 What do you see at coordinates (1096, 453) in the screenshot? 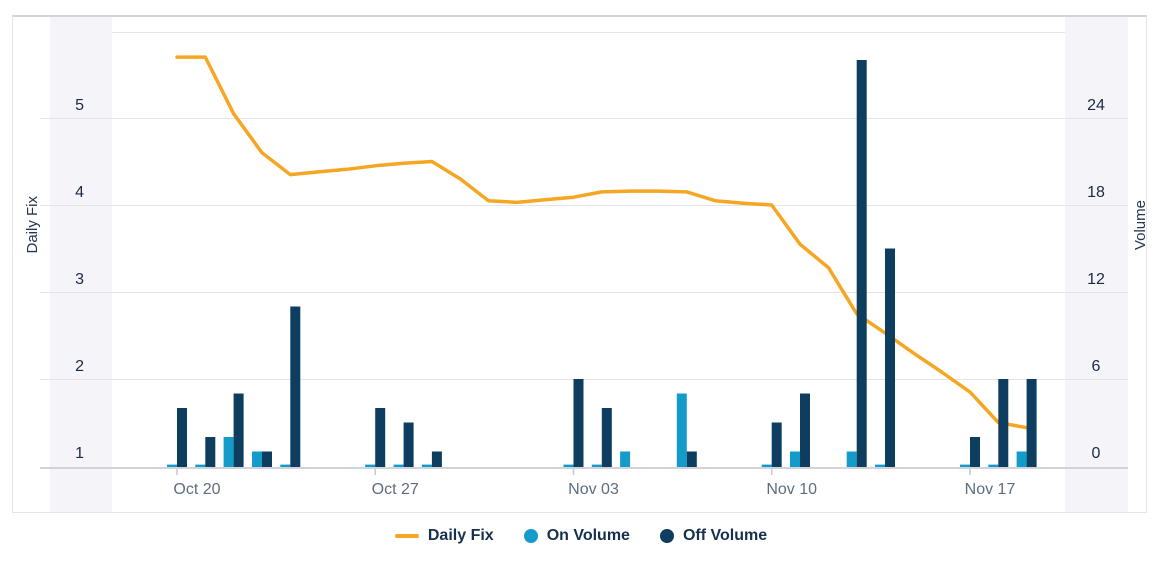
I see `right-axis-tick-label: 0` at bounding box center [1096, 453].